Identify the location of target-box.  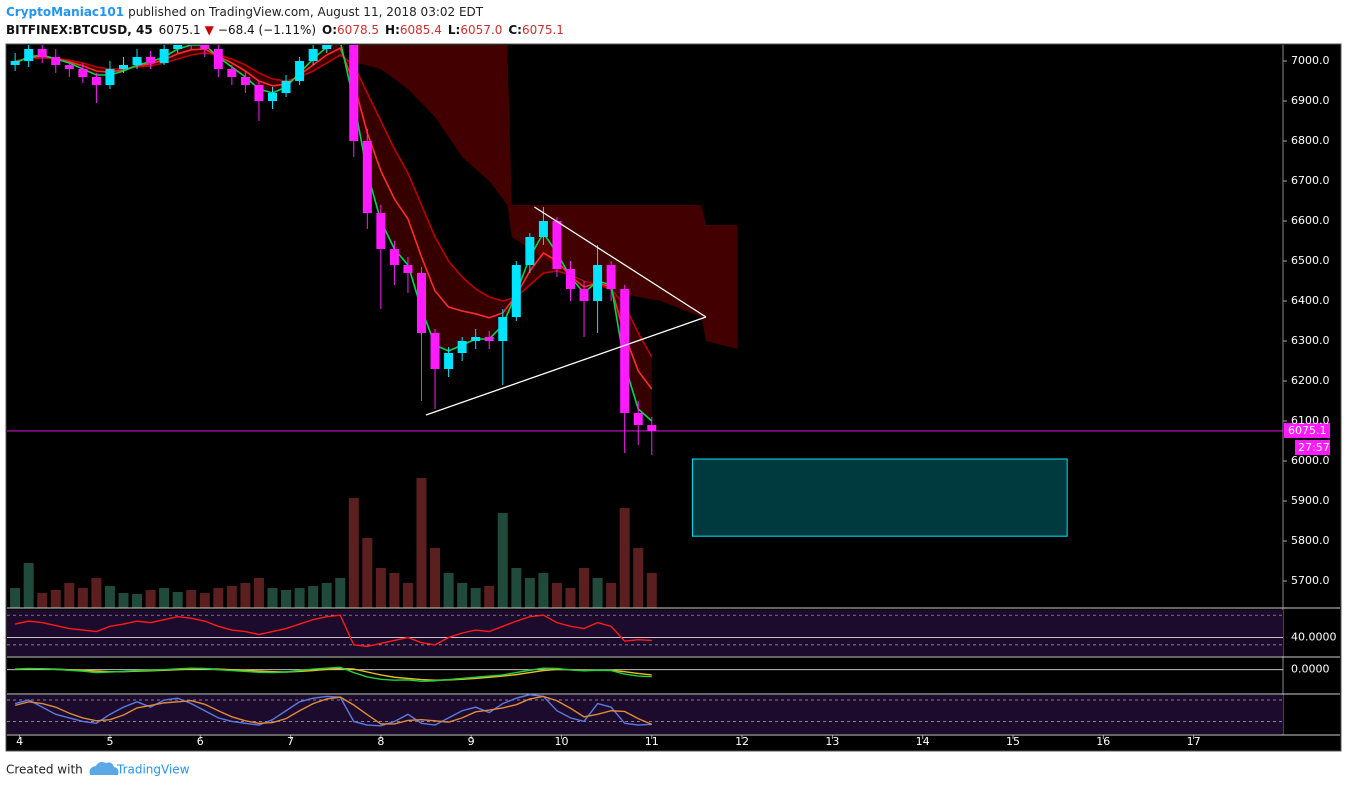
(879, 497).